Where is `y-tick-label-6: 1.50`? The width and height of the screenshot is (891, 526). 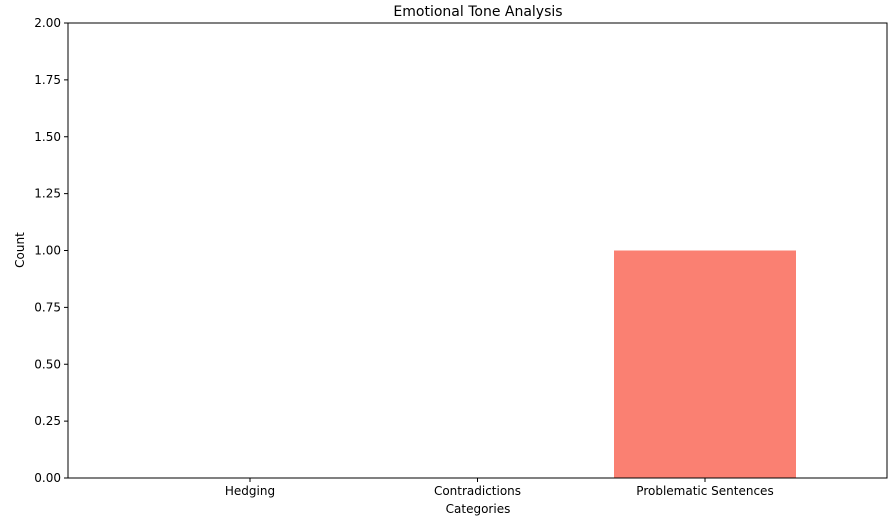
y-tick-label-6: 1.50 is located at coordinates (47, 137).